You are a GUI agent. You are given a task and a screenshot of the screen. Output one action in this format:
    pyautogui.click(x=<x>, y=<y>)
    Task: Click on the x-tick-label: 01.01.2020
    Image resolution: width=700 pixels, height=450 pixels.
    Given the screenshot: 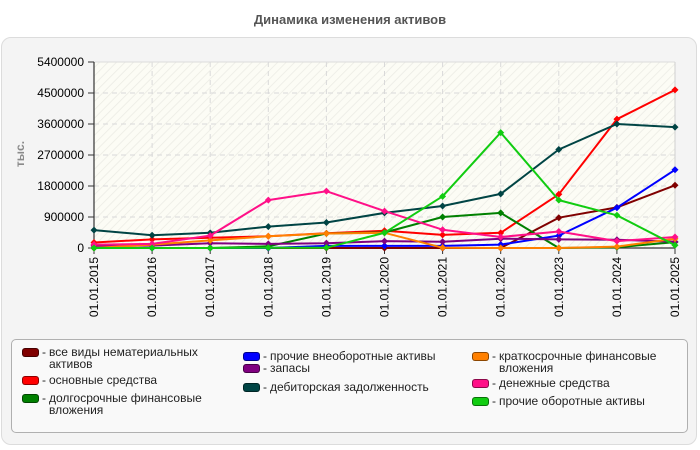 What is the action you would take?
    pyautogui.click(x=385, y=287)
    